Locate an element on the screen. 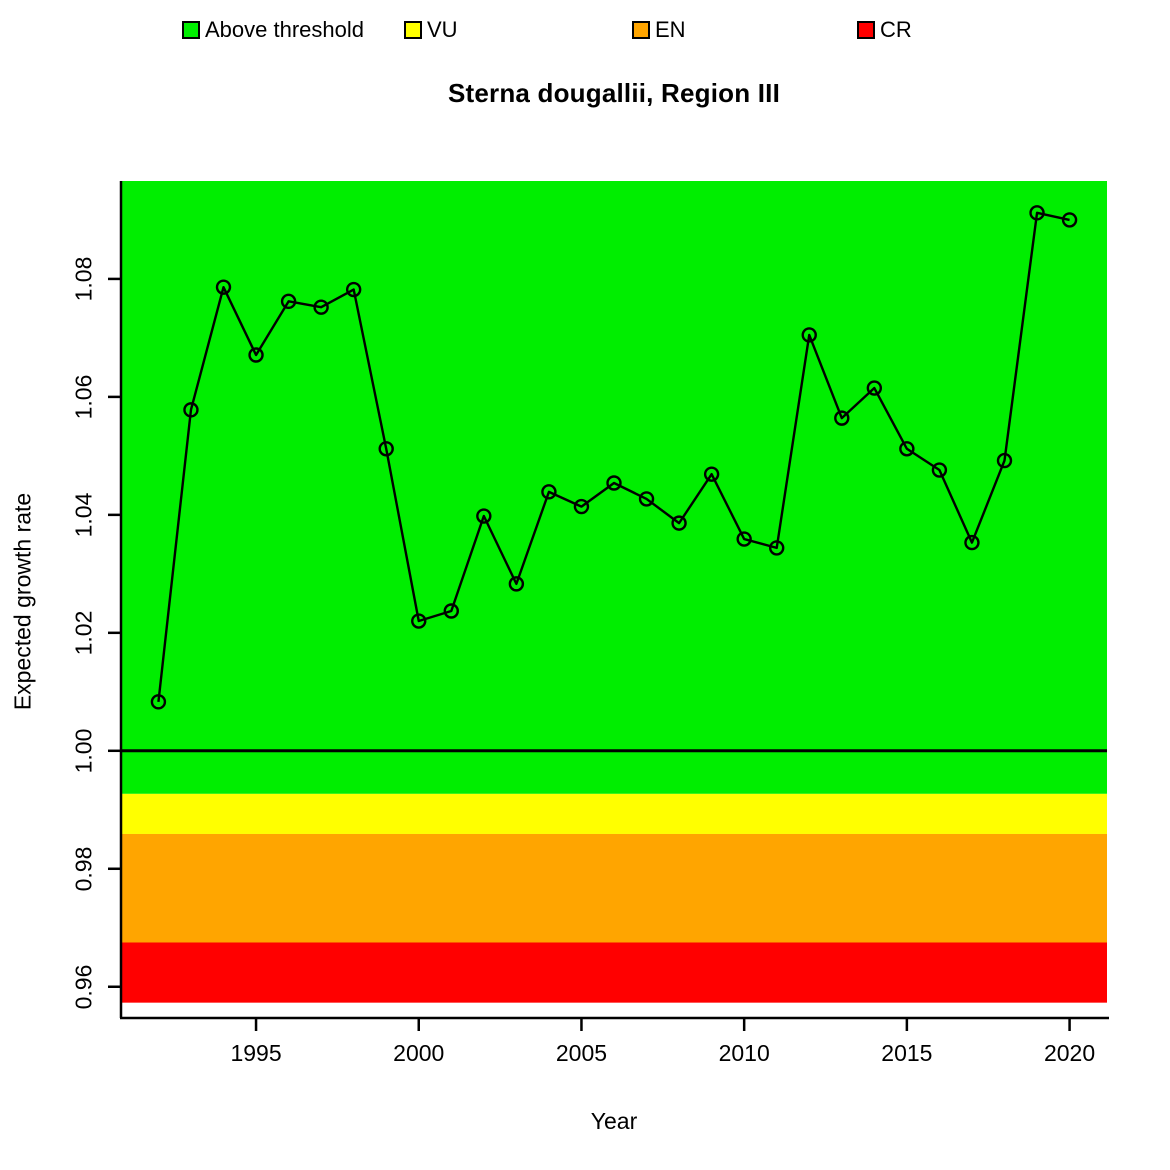  band-en is located at coordinates (614, 888).